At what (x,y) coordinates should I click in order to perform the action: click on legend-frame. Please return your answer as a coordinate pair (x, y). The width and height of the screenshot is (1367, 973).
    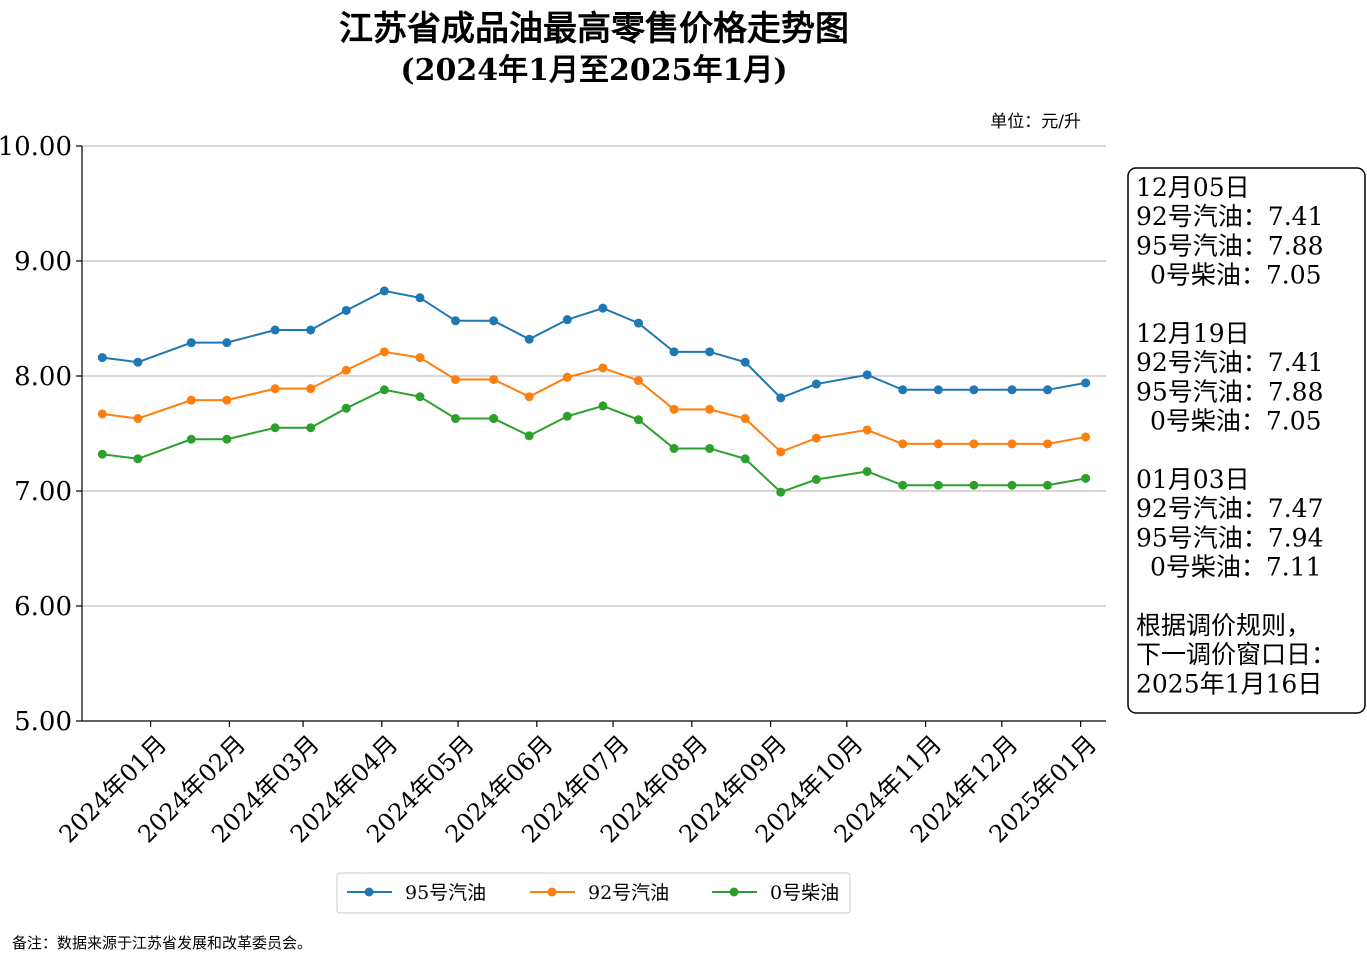
    Looking at the image, I should click on (593, 893).